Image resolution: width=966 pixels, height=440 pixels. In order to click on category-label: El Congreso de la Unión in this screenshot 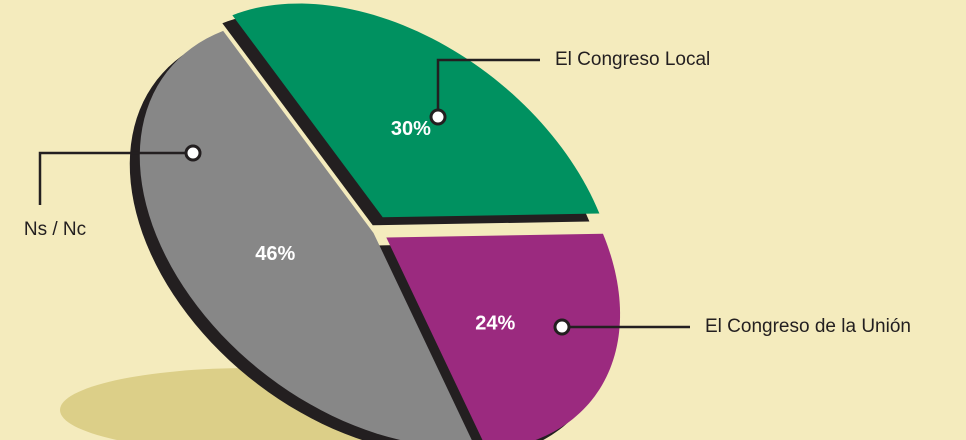, I will do `click(808, 326)`.